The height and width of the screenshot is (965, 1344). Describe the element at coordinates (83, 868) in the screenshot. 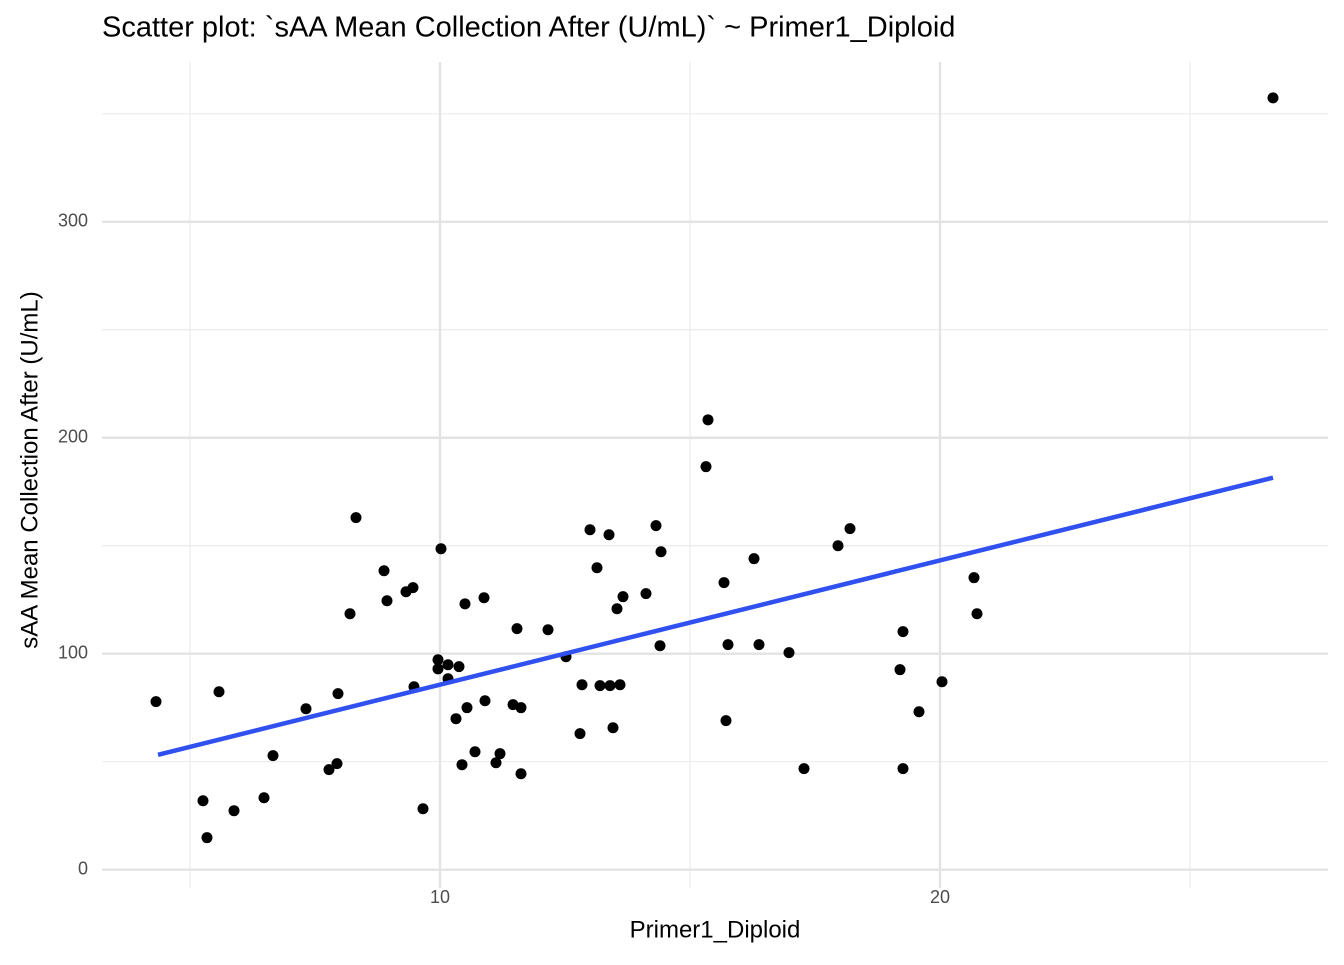

I see `y-tick-label: 0` at that location.